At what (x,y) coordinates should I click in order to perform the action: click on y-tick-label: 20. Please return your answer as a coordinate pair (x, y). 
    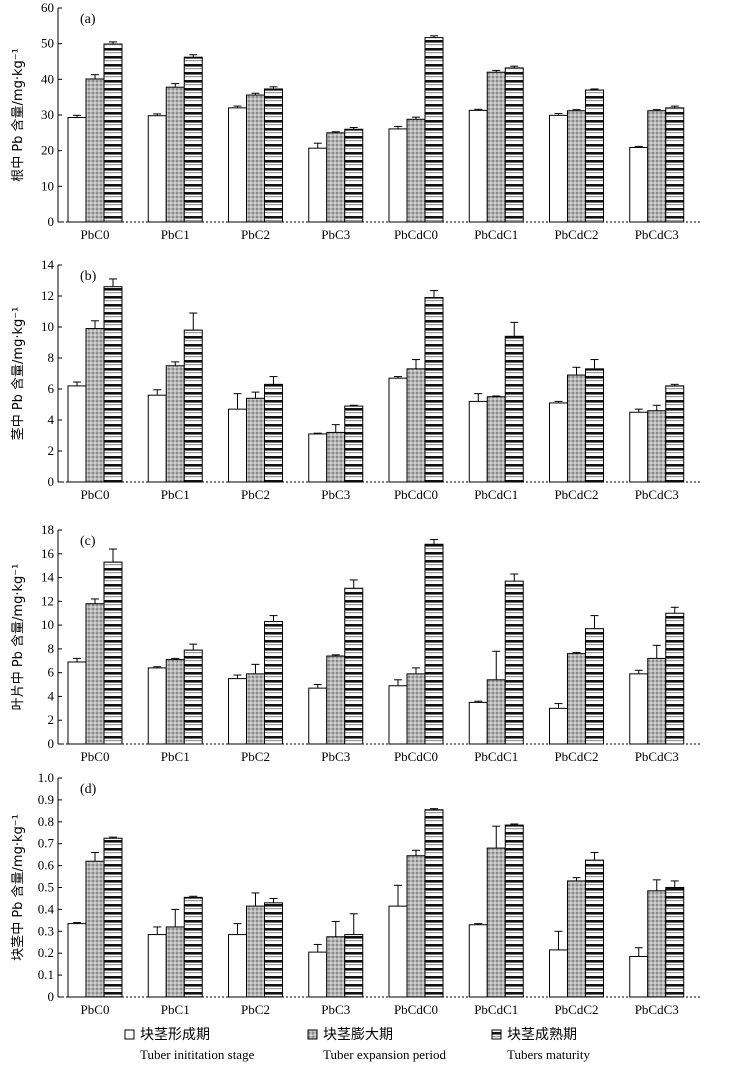
    Looking at the image, I should click on (47, 150).